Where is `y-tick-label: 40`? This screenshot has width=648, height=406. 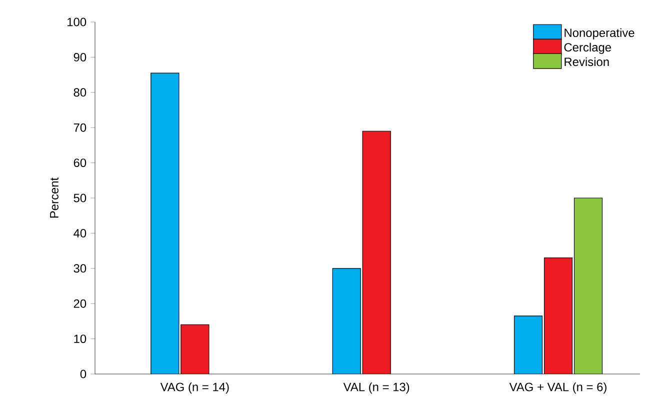
y-tick-label: 40 is located at coordinates (80, 233).